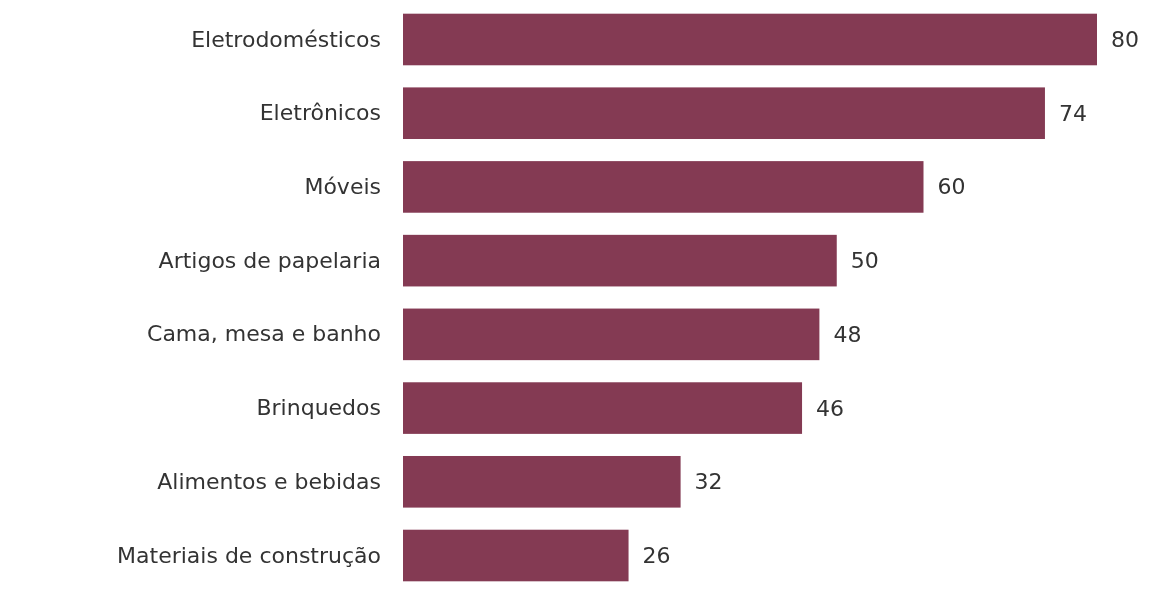  I want to click on y-tick-label: Alimentos e bebidas, so click(269, 481).